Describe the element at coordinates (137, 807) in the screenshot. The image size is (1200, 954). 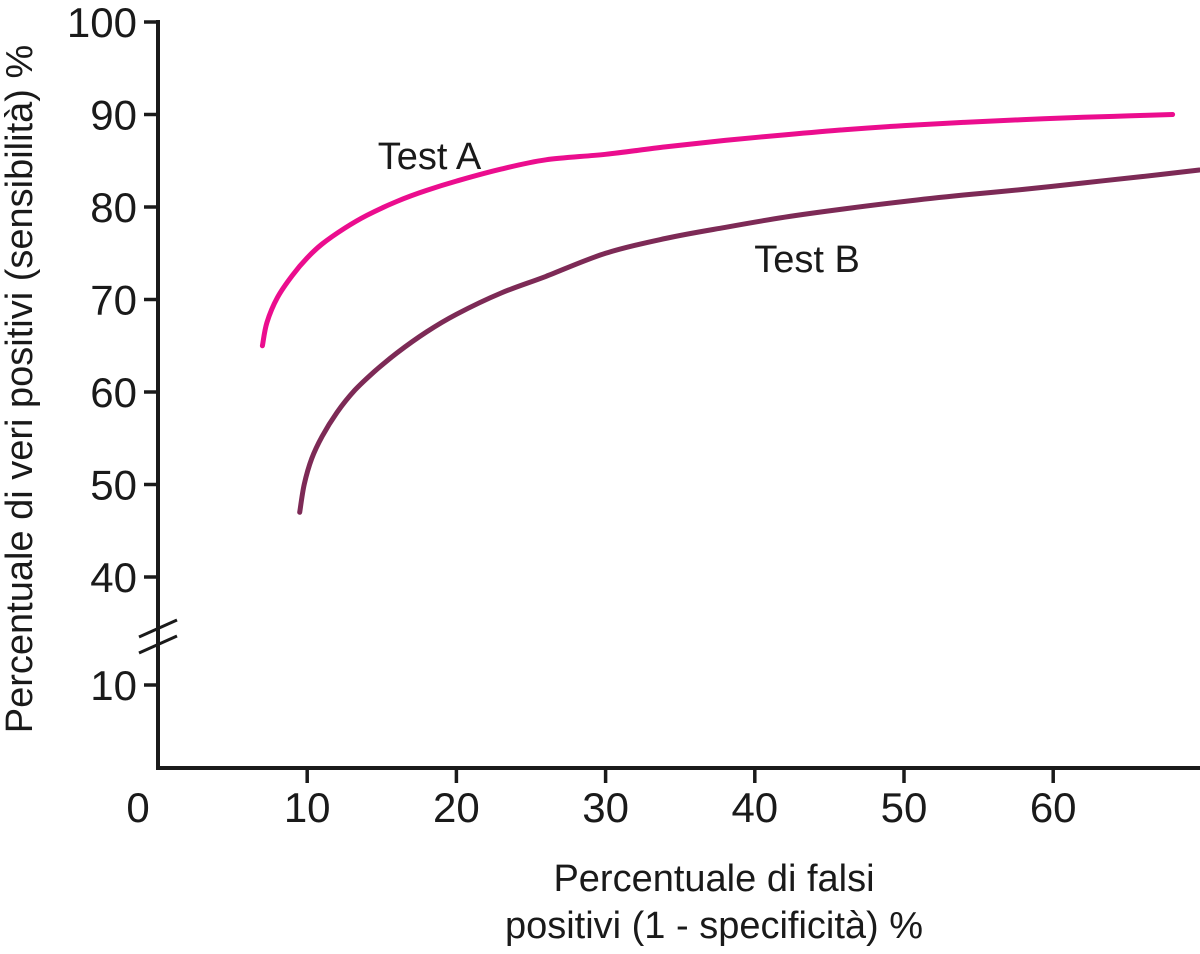
I see `x-tick-label: 0` at that location.